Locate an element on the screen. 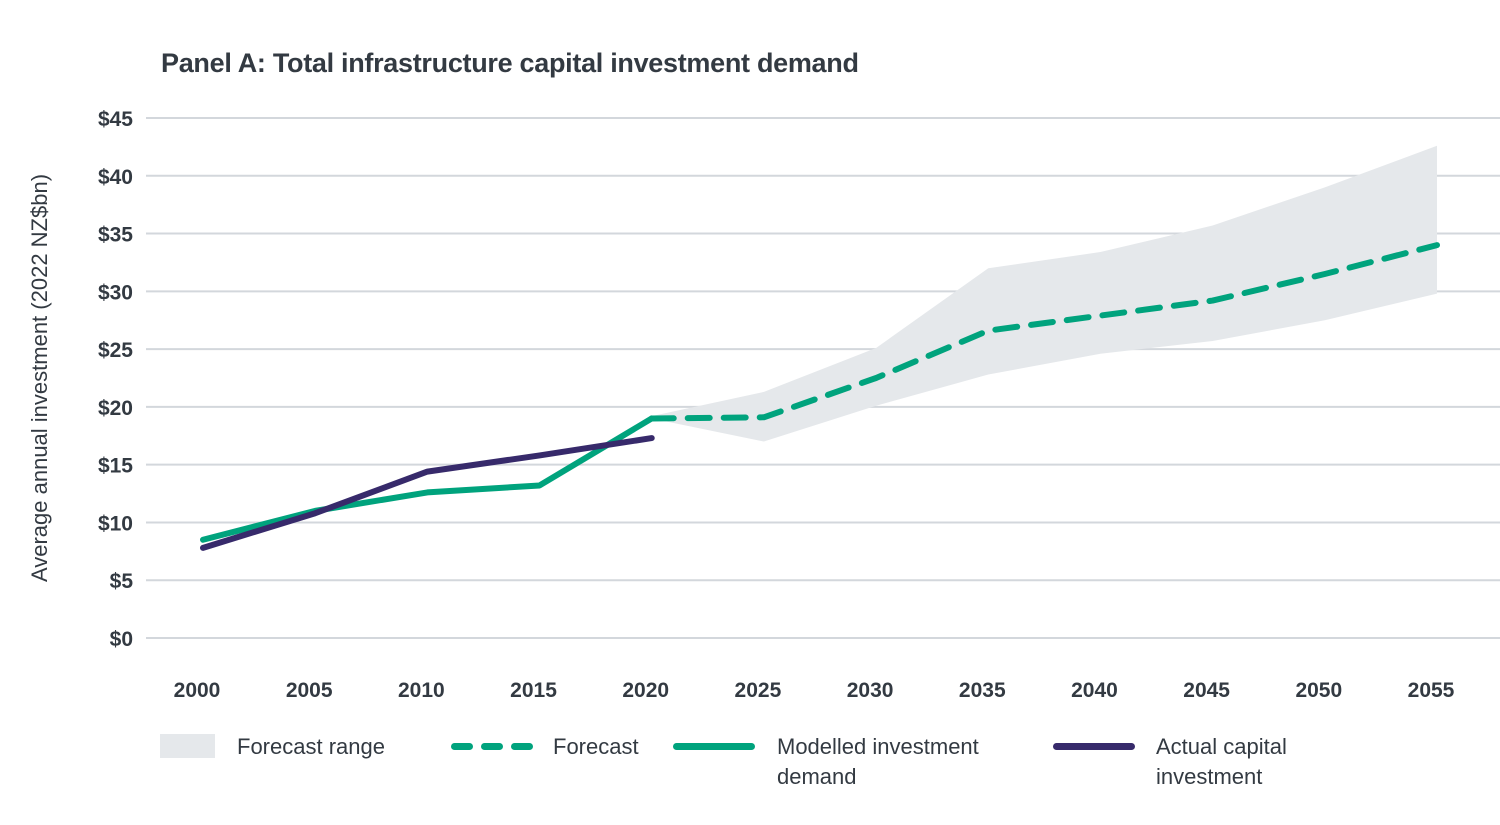 The image size is (1500, 825). y-tick-label: $10 is located at coordinates (115, 523).